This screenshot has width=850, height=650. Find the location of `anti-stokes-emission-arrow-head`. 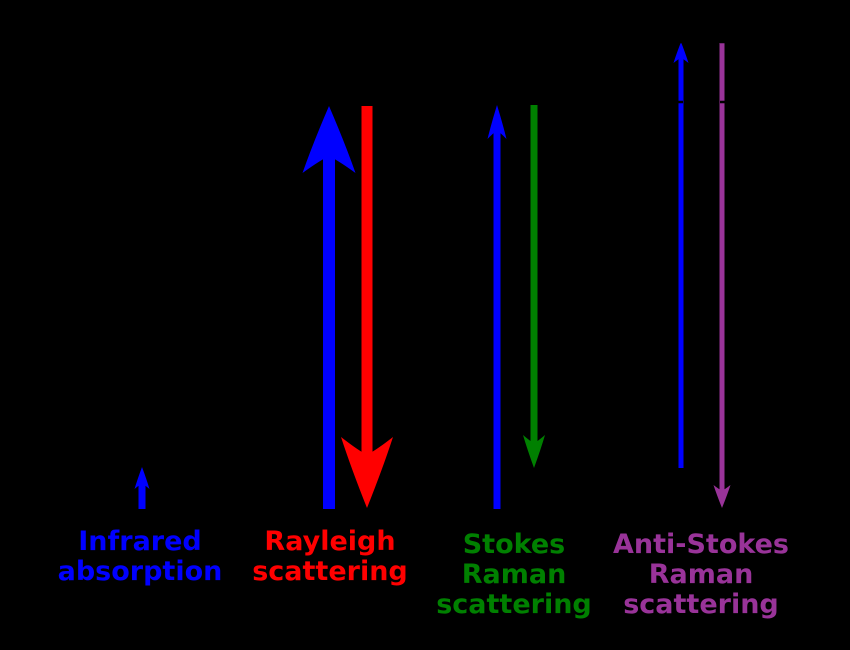

anti-stokes-emission-arrow-head is located at coordinates (722, 496).